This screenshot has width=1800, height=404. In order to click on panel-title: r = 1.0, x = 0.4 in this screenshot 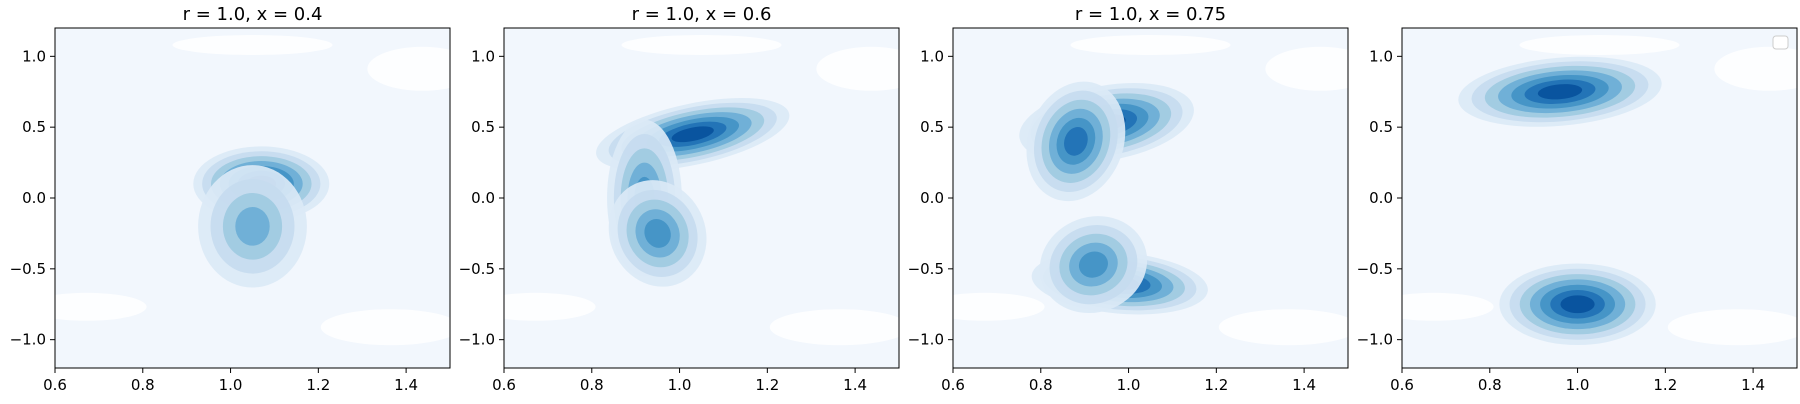, I will do `click(253, 14)`.